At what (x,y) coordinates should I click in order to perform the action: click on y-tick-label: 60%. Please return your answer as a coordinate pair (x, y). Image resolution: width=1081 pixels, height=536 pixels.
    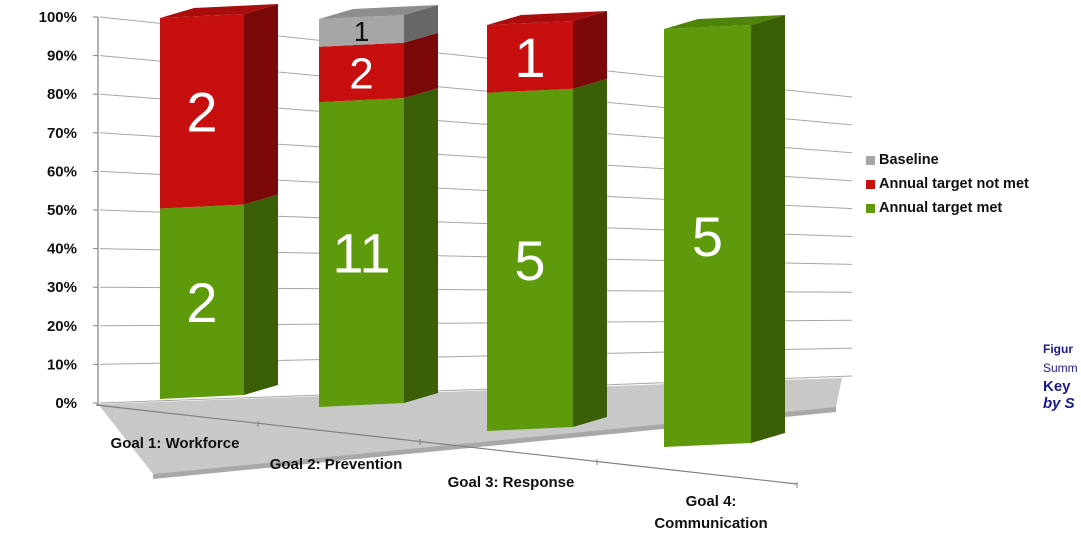
    Looking at the image, I should click on (62, 171).